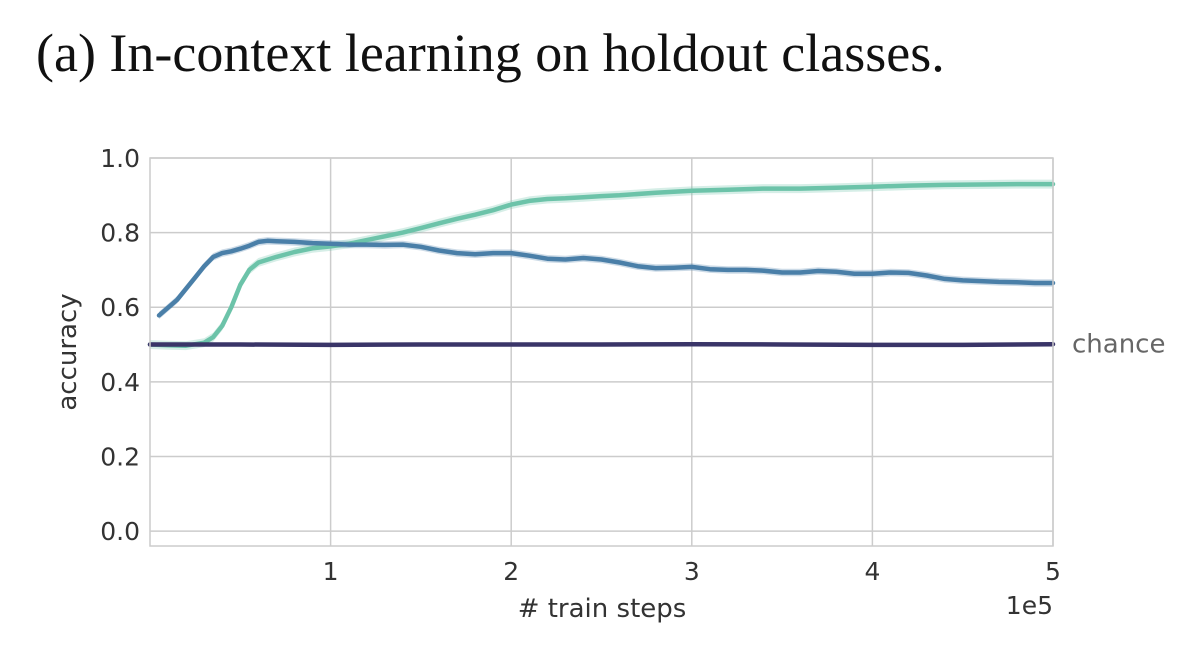 The height and width of the screenshot is (646, 1184). Describe the element at coordinates (120, 233) in the screenshot. I see `y-tick-label-4: 0.8` at that location.